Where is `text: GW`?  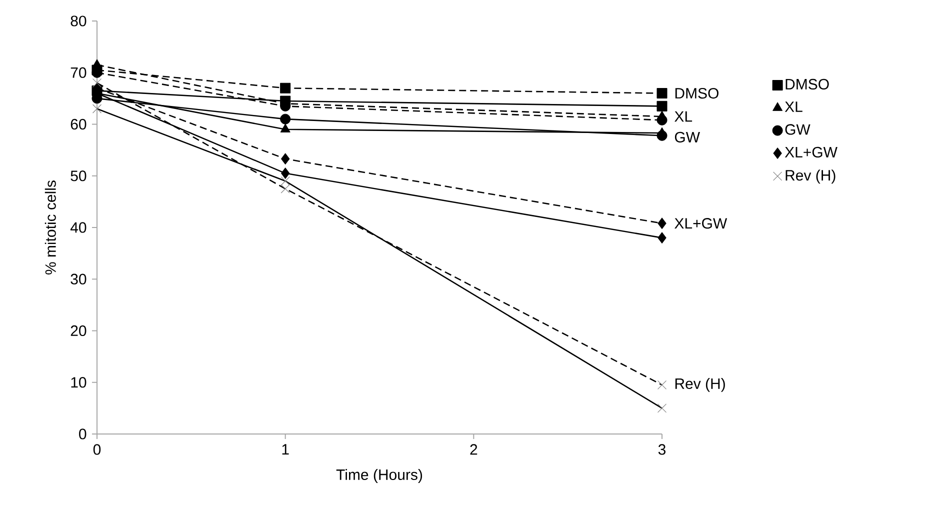
text: GW is located at coordinates (687, 137).